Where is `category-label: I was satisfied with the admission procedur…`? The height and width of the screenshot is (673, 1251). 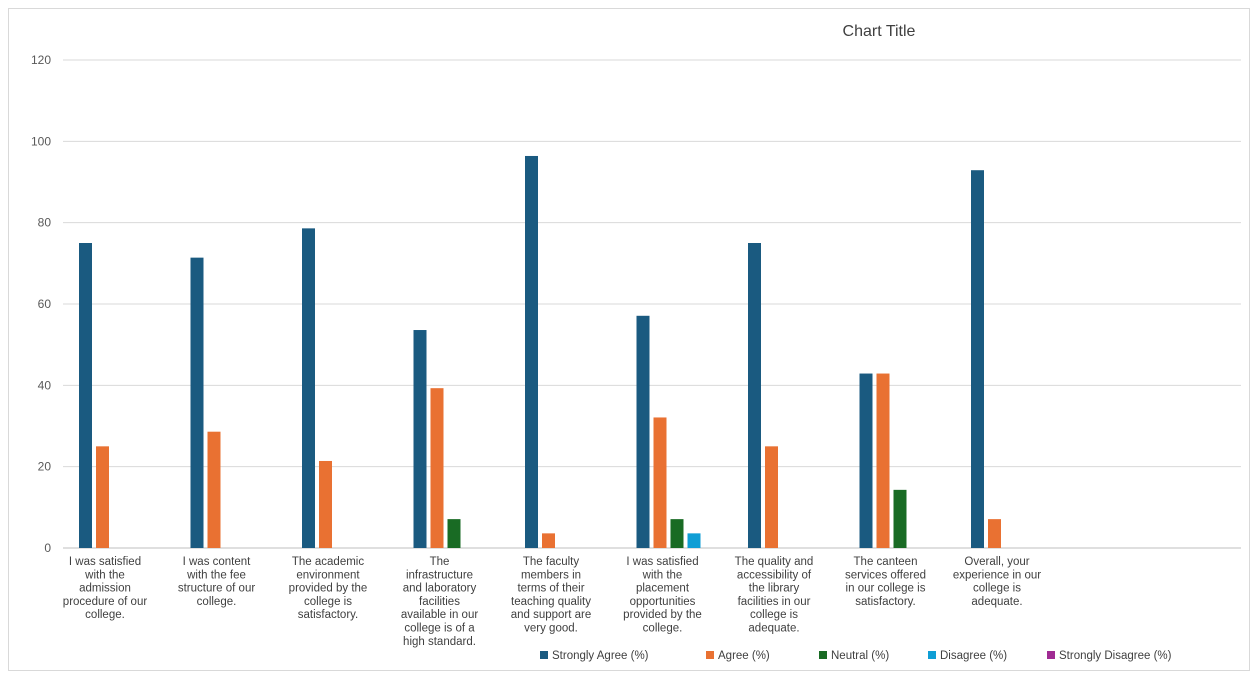
category-label: I was satisfied with the admission procedur… is located at coordinates (105, 588).